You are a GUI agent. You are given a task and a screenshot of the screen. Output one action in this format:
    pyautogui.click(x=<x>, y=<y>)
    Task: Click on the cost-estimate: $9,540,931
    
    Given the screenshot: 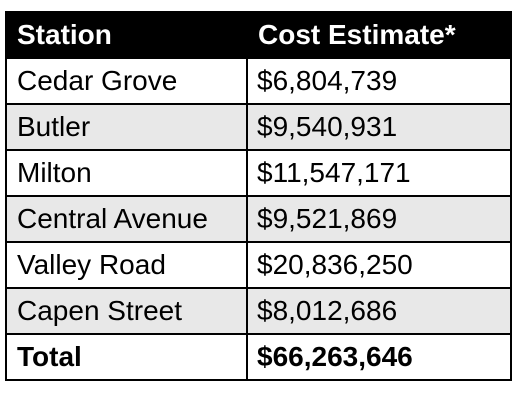 What is the action you would take?
    pyautogui.click(x=379, y=127)
    